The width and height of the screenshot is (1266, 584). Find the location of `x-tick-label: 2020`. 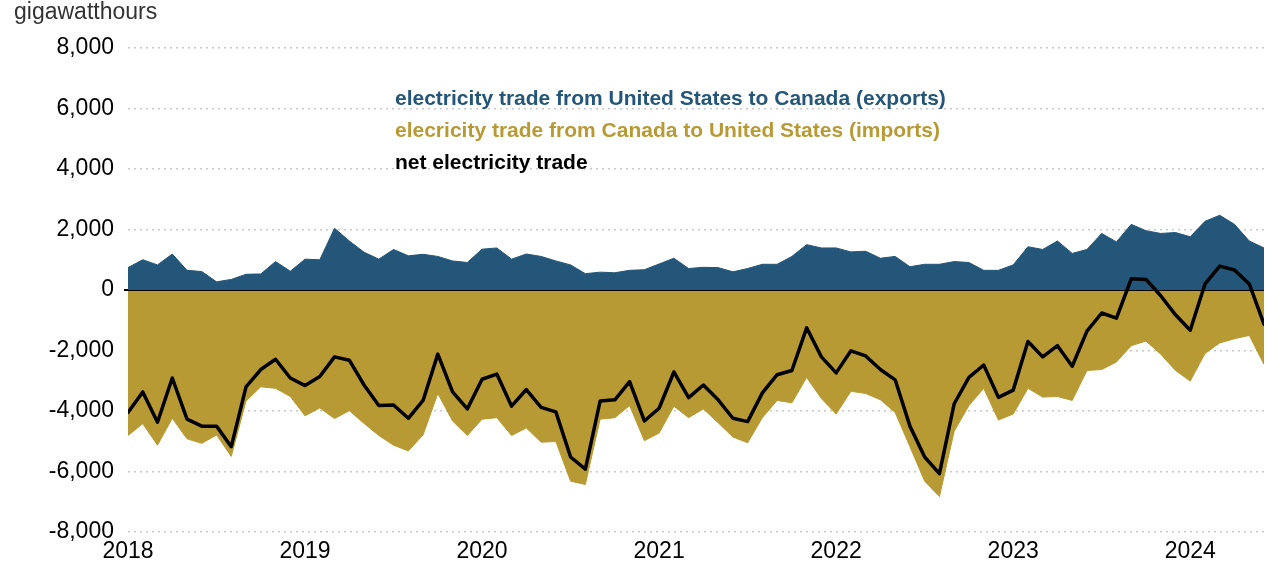

x-tick-label: 2020 is located at coordinates (482, 550).